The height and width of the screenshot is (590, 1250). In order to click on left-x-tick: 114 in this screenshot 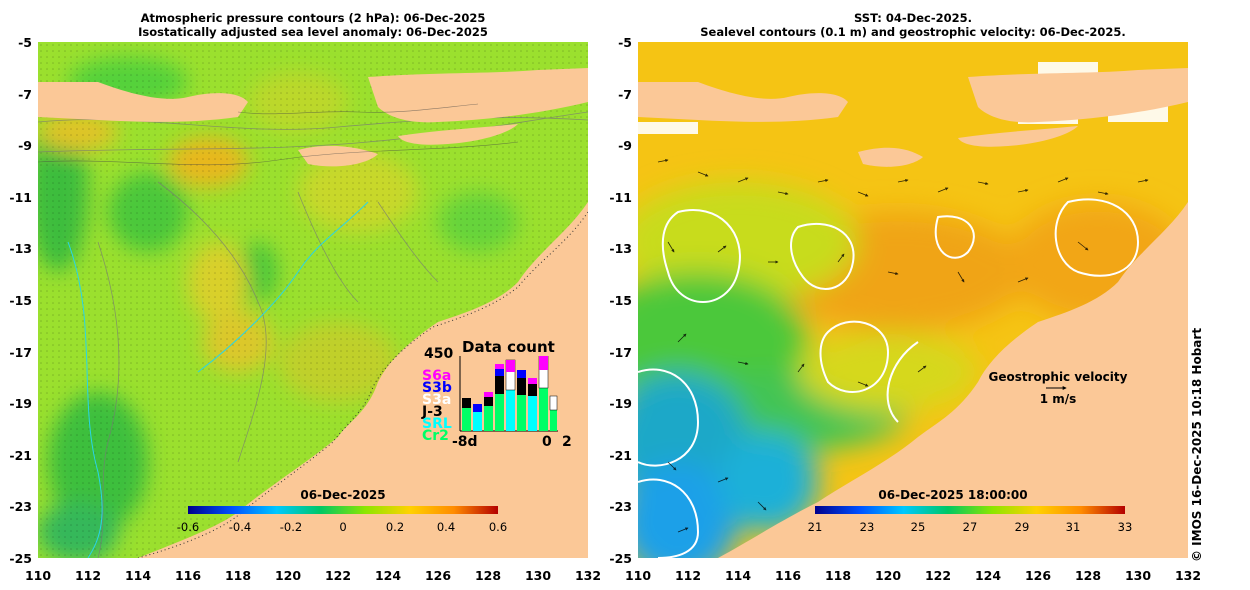, I will do `click(138, 575)`.